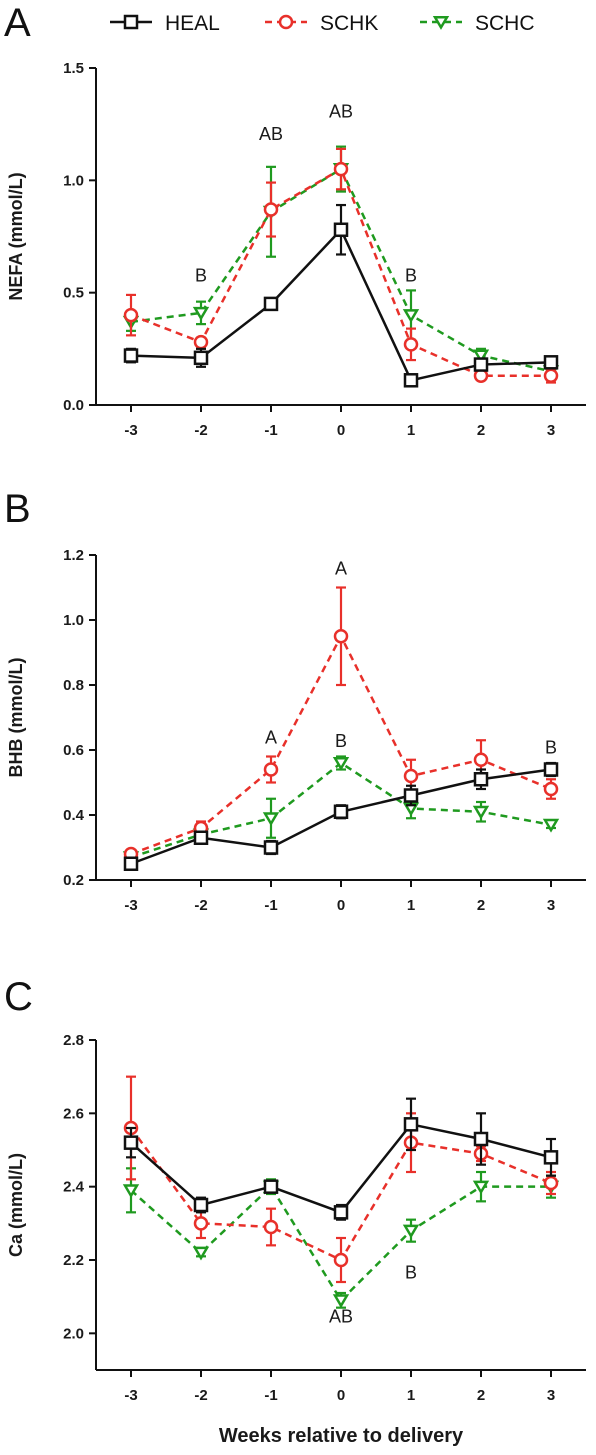 The height and width of the screenshot is (1455, 596). I want to click on legend-label: SCHC, so click(505, 23).